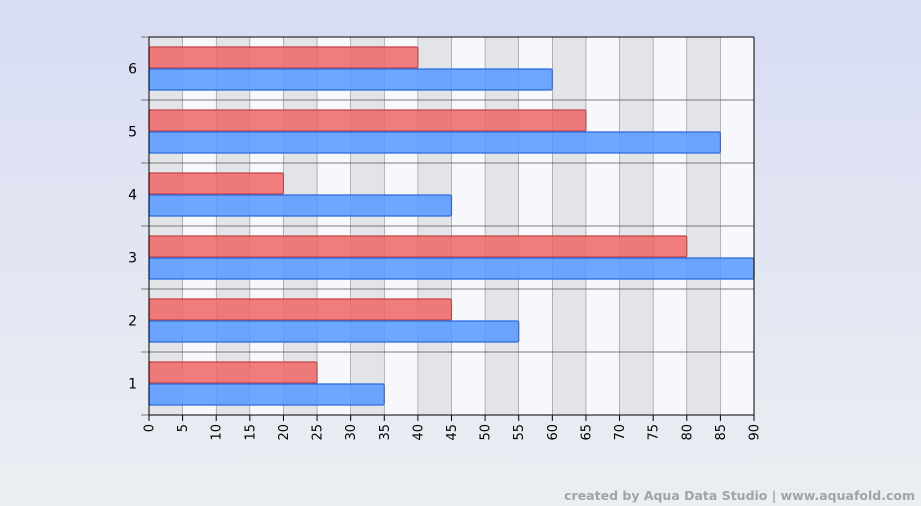 The height and width of the screenshot is (506, 921). I want to click on x-tick-label: 25, so click(318, 432).